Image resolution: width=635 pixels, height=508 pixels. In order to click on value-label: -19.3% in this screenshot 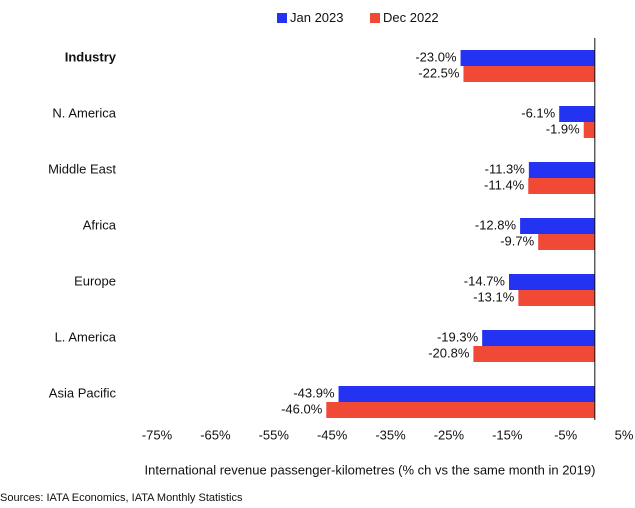, I will do `click(458, 336)`.